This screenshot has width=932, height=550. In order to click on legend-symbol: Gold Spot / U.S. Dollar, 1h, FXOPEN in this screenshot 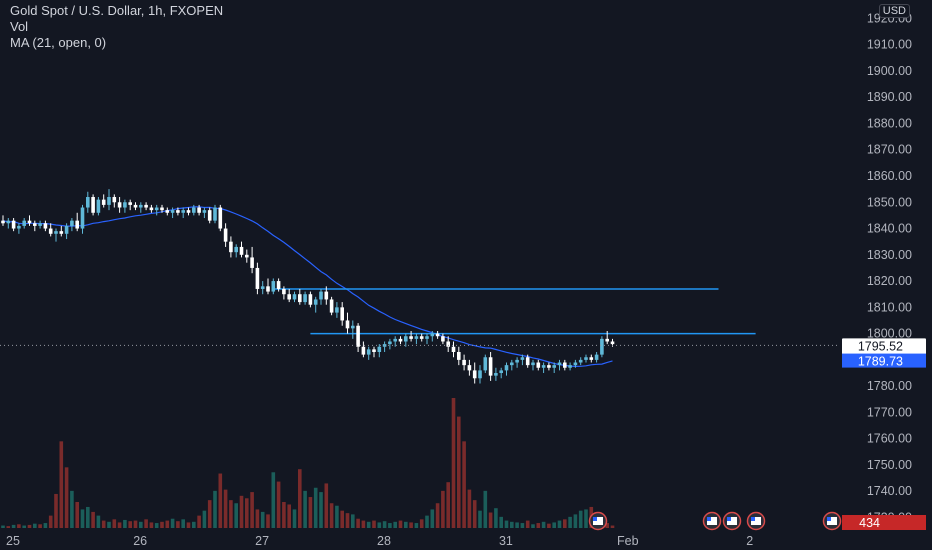, I will do `click(117, 10)`.